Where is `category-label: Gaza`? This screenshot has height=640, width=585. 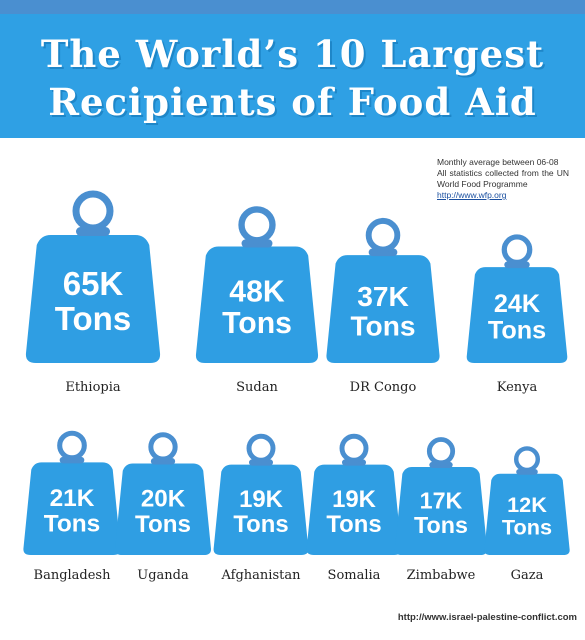 category-label: Gaza is located at coordinates (527, 575).